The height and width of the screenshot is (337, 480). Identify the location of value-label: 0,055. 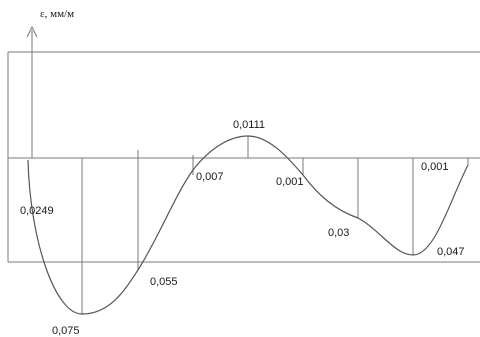
(164, 282).